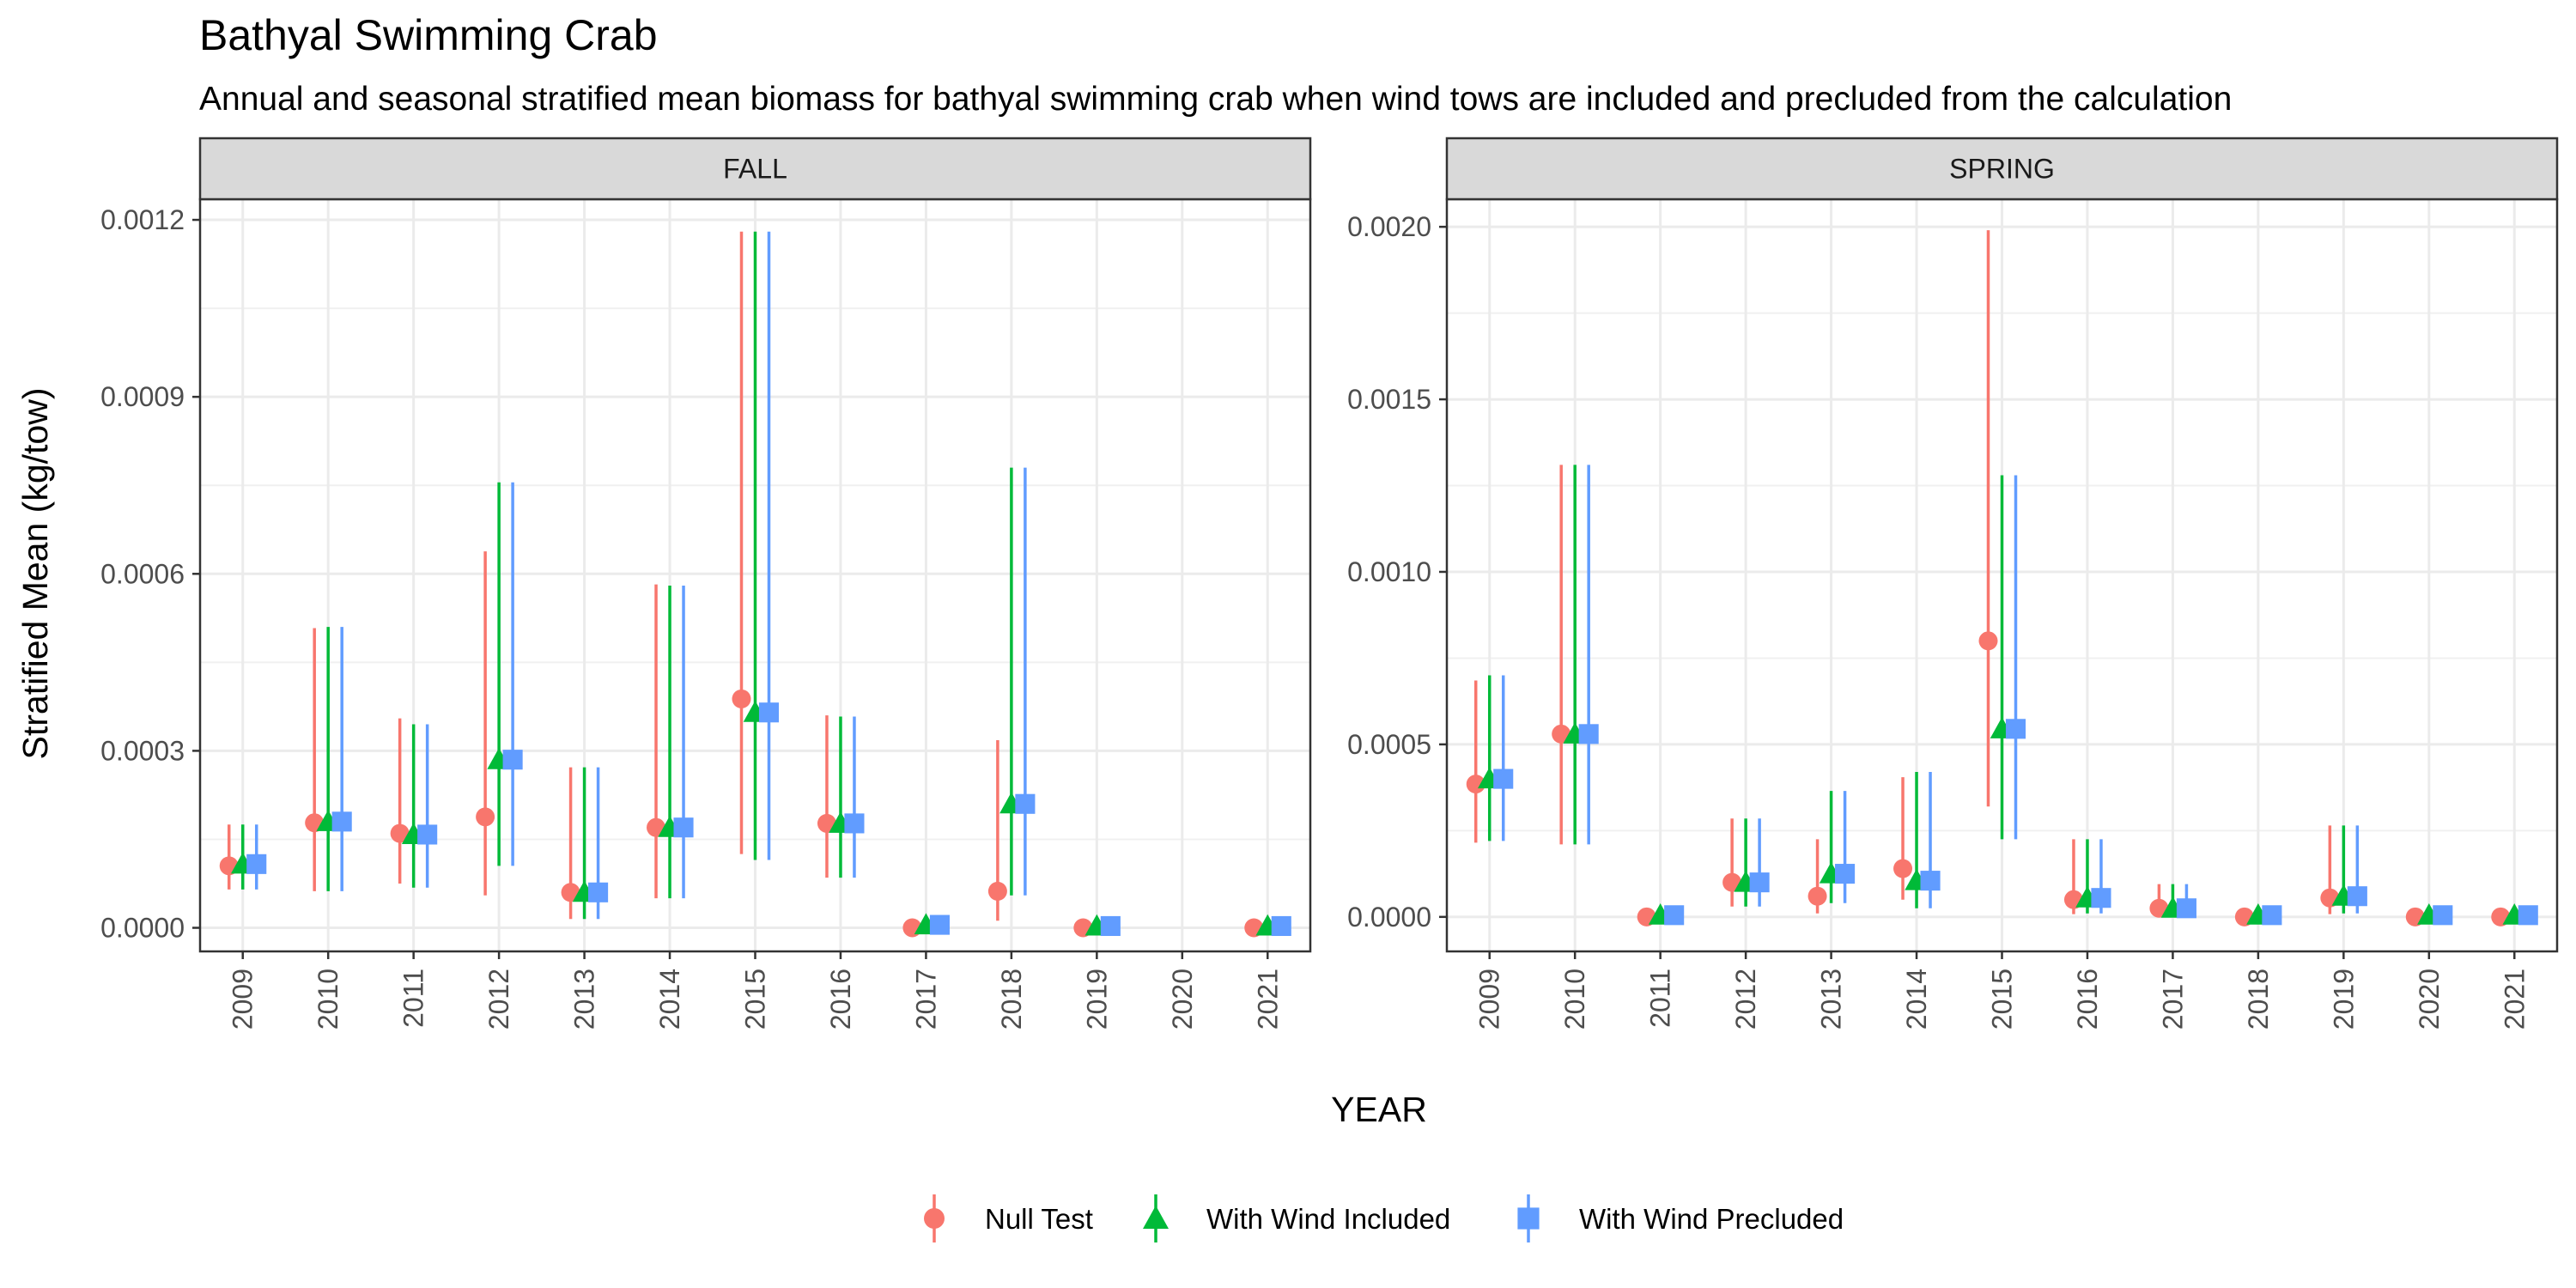 The image size is (2576, 1288). What do you see at coordinates (1379, 1109) in the screenshot?
I see `x-axis-title: YEAR` at bounding box center [1379, 1109].